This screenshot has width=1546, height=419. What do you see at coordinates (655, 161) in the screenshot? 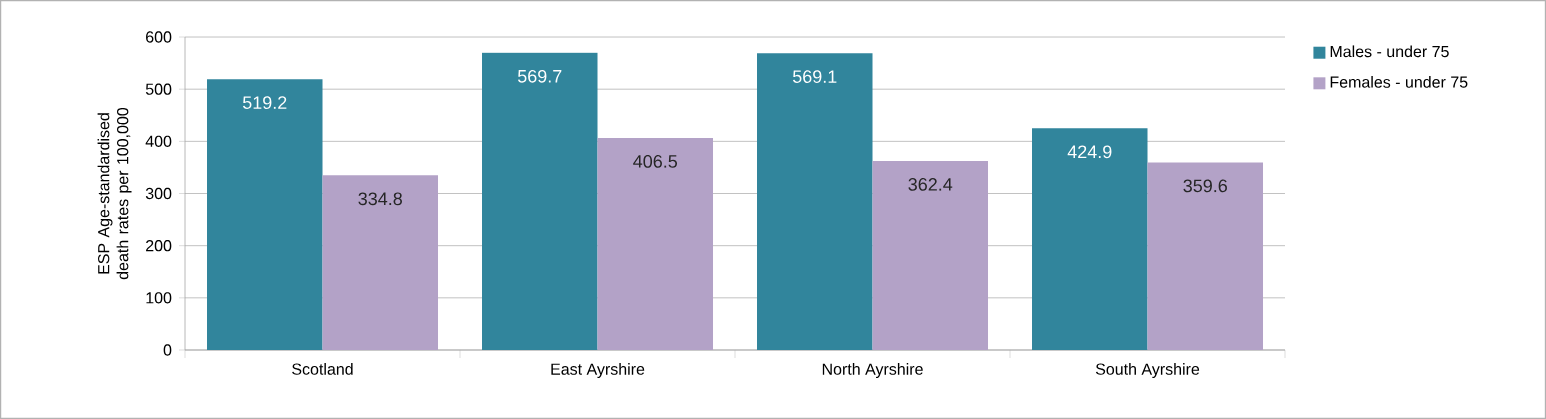
I see `data-label: 406.5` at bounding box center [655, 161].